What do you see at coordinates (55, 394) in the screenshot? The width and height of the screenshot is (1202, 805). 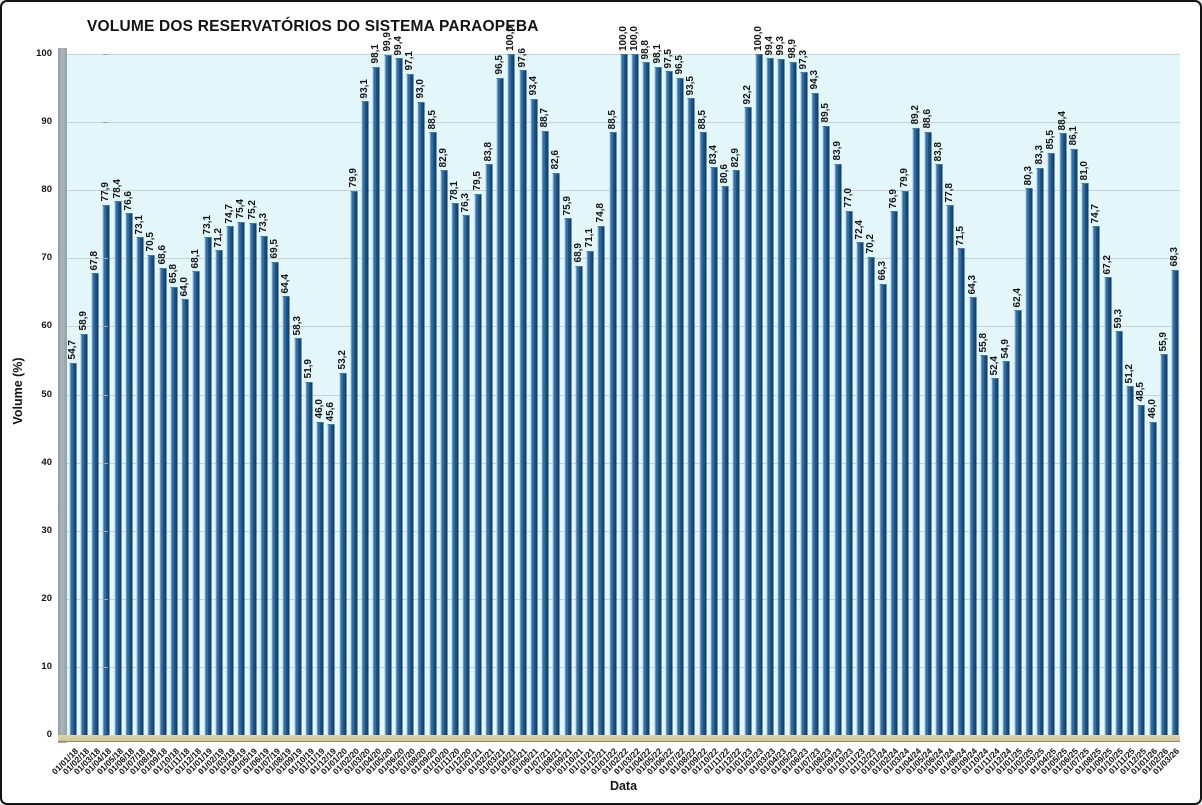 I see `y-axis-tick-labels: 0 10 20 30 40 50 60 70 80 90 100` at bounding box center [55, 394].